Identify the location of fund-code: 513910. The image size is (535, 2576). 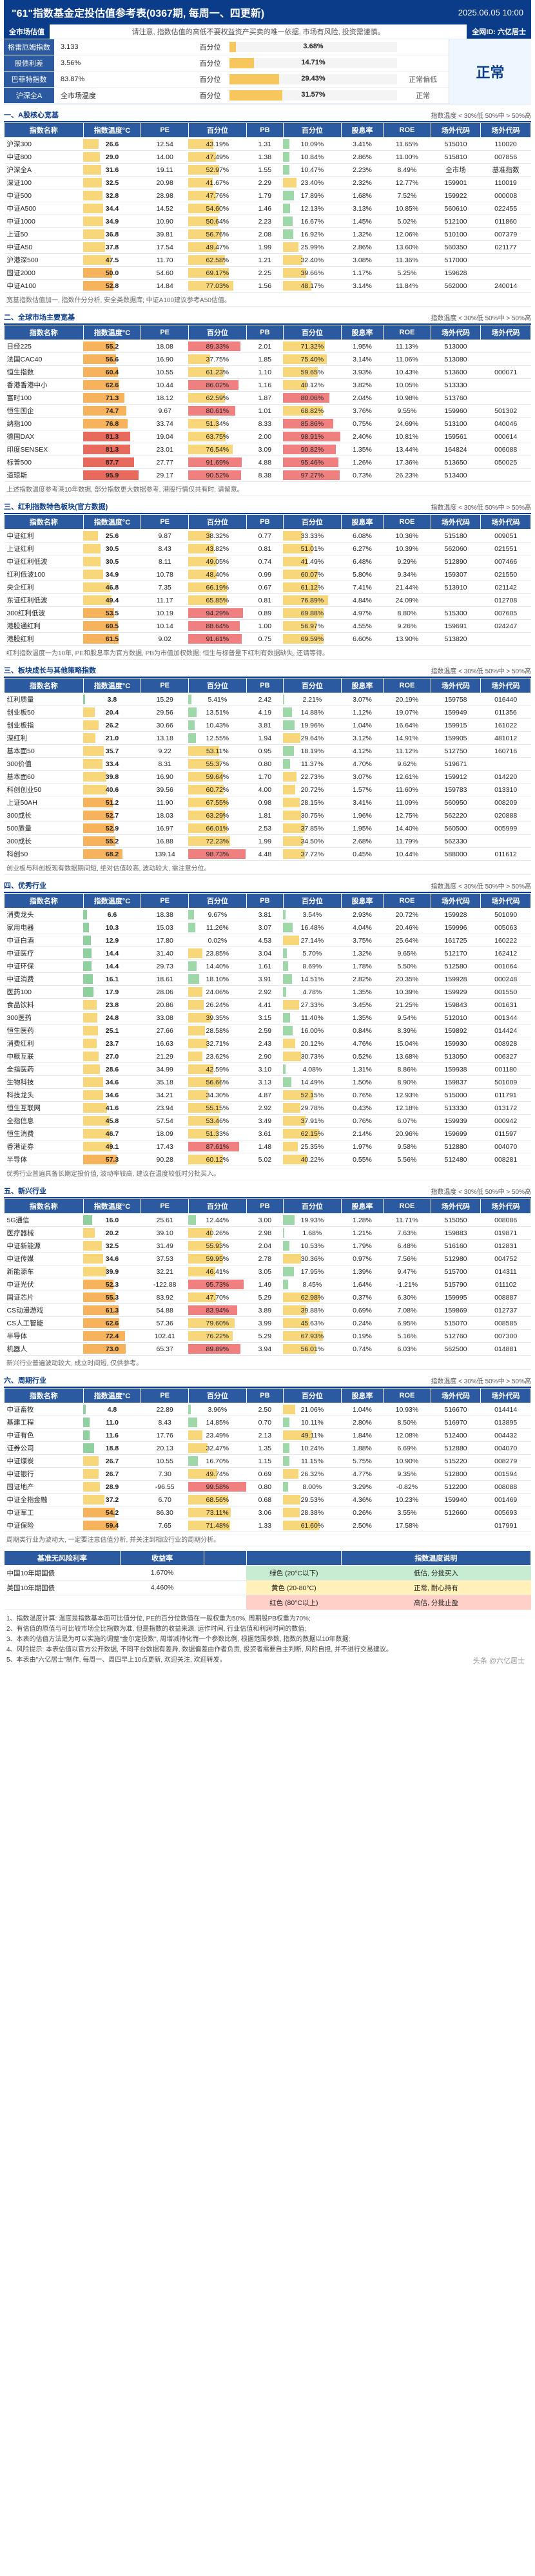
(456, 588).